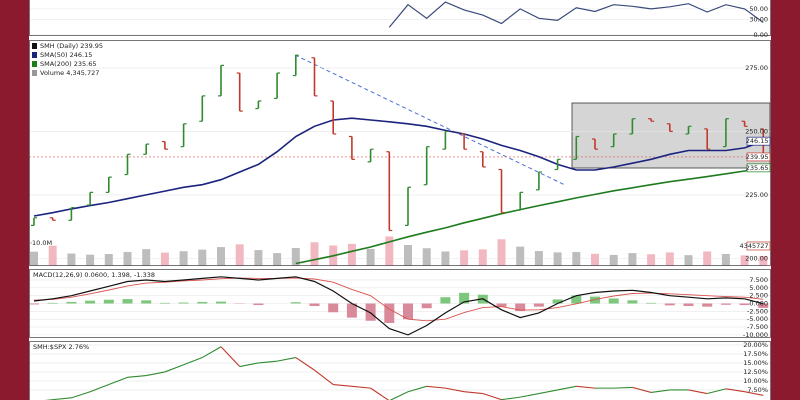 The image size is (800, 400). Describe the element at coordinates (94, 275) in the screenshot. I see `panel-title: MACD(12,26,9) 0.0600, 1.398, -1.338` at that location.